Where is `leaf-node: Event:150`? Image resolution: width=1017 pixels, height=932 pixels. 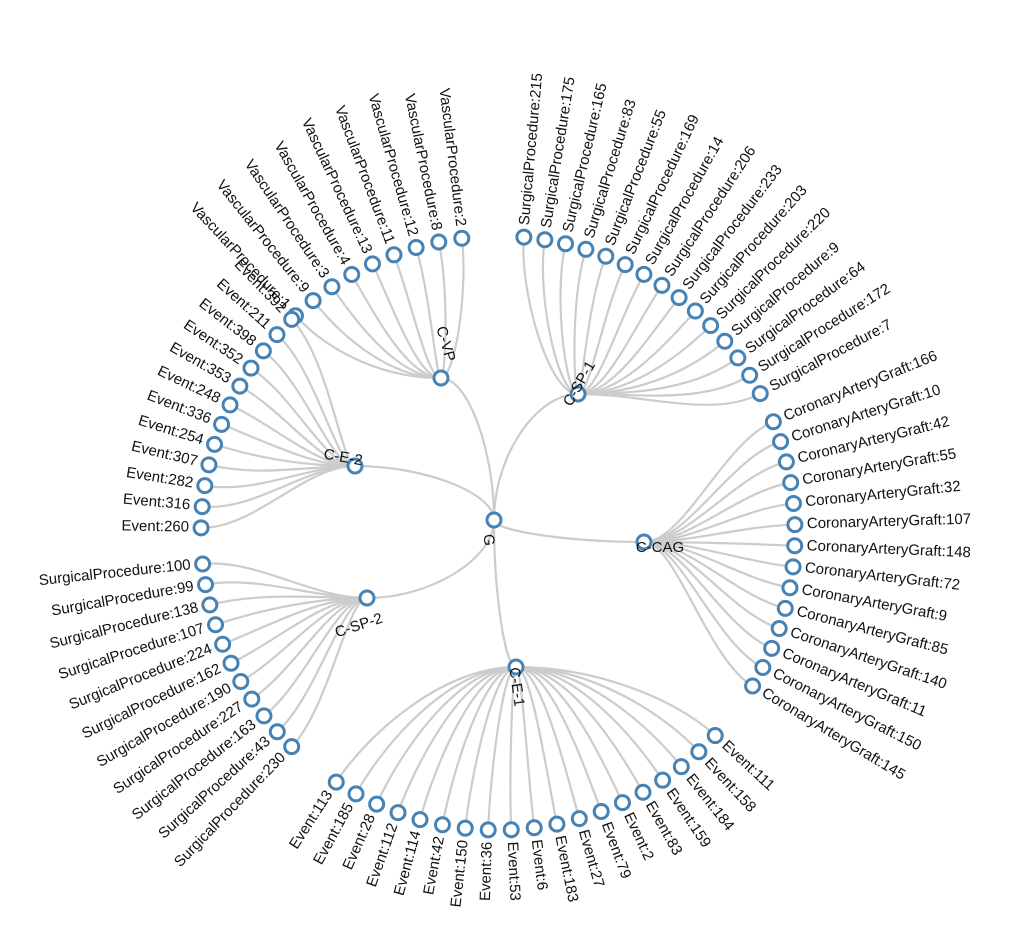 leaf-node: Event:150 is located at coordinates (459, 864).